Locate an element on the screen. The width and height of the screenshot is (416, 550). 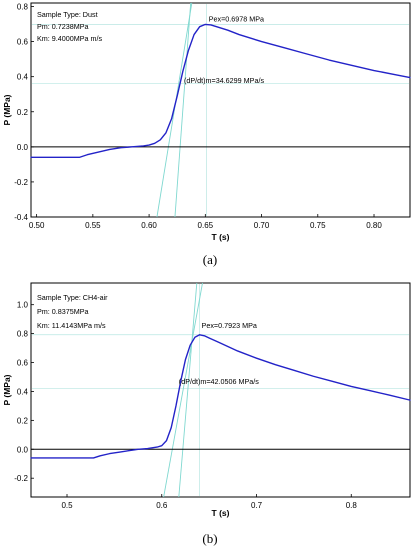
annotation-pex: Pex=0.7923 MPa is located at coordinates (229, 325).